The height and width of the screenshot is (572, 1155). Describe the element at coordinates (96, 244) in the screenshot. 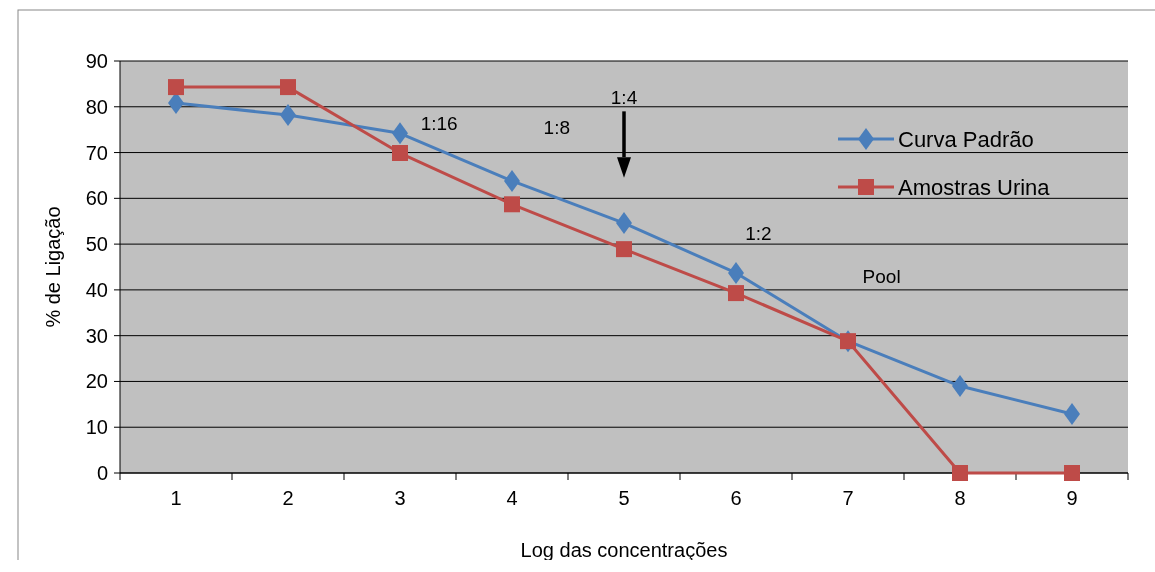

I see `y-tick-label: 50` at that location.